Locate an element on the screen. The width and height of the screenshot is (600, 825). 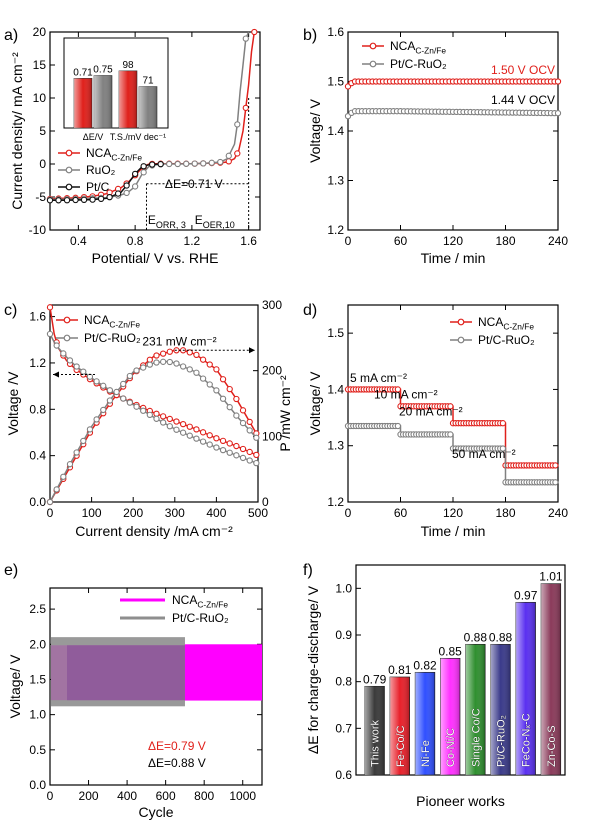
y-tick-label-right: 100 is located at coordinates (272, 436).